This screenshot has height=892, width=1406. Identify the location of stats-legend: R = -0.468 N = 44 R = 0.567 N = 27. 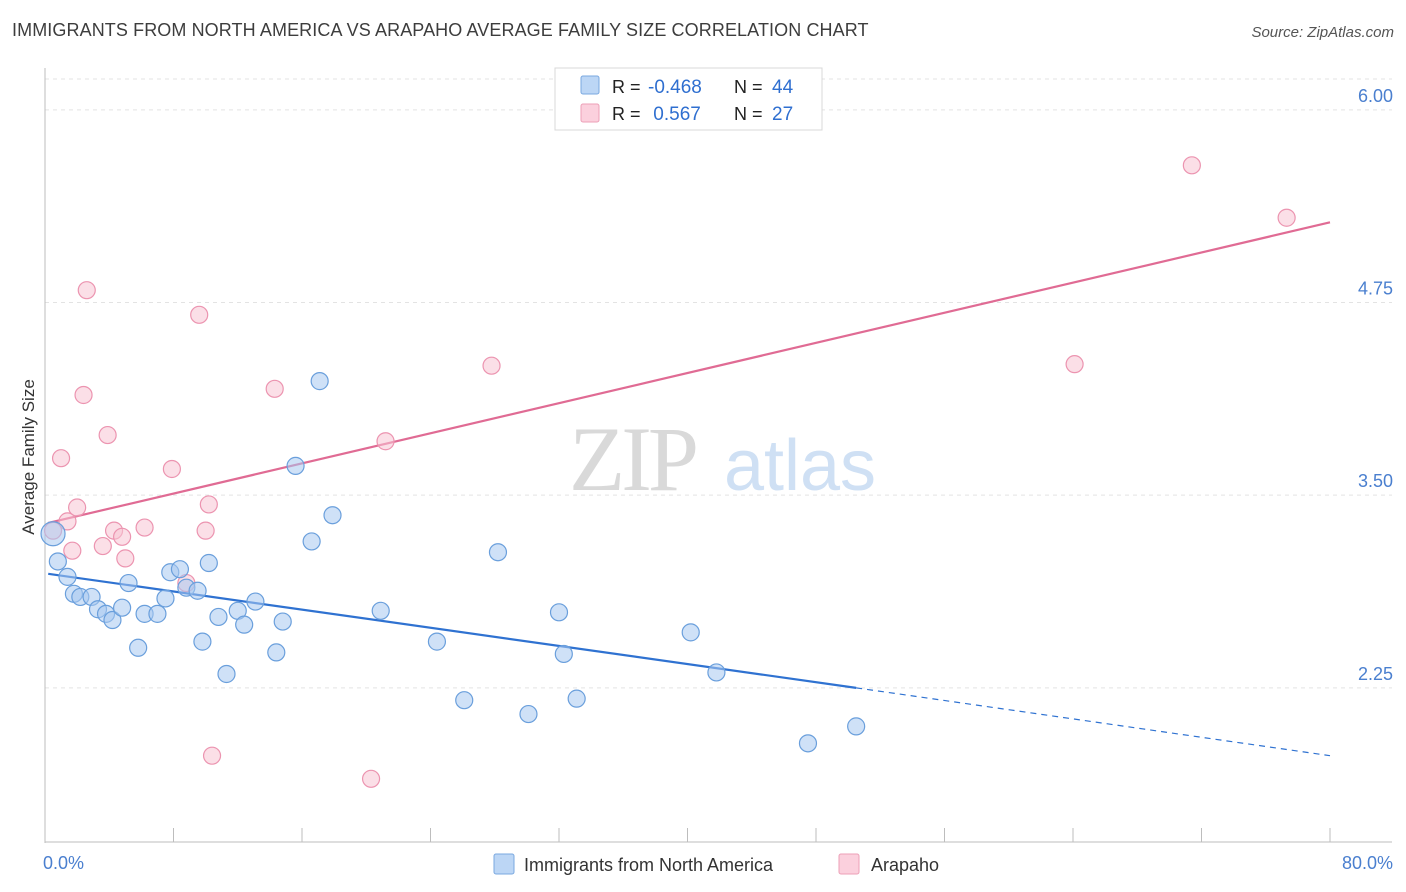
(688, 99).